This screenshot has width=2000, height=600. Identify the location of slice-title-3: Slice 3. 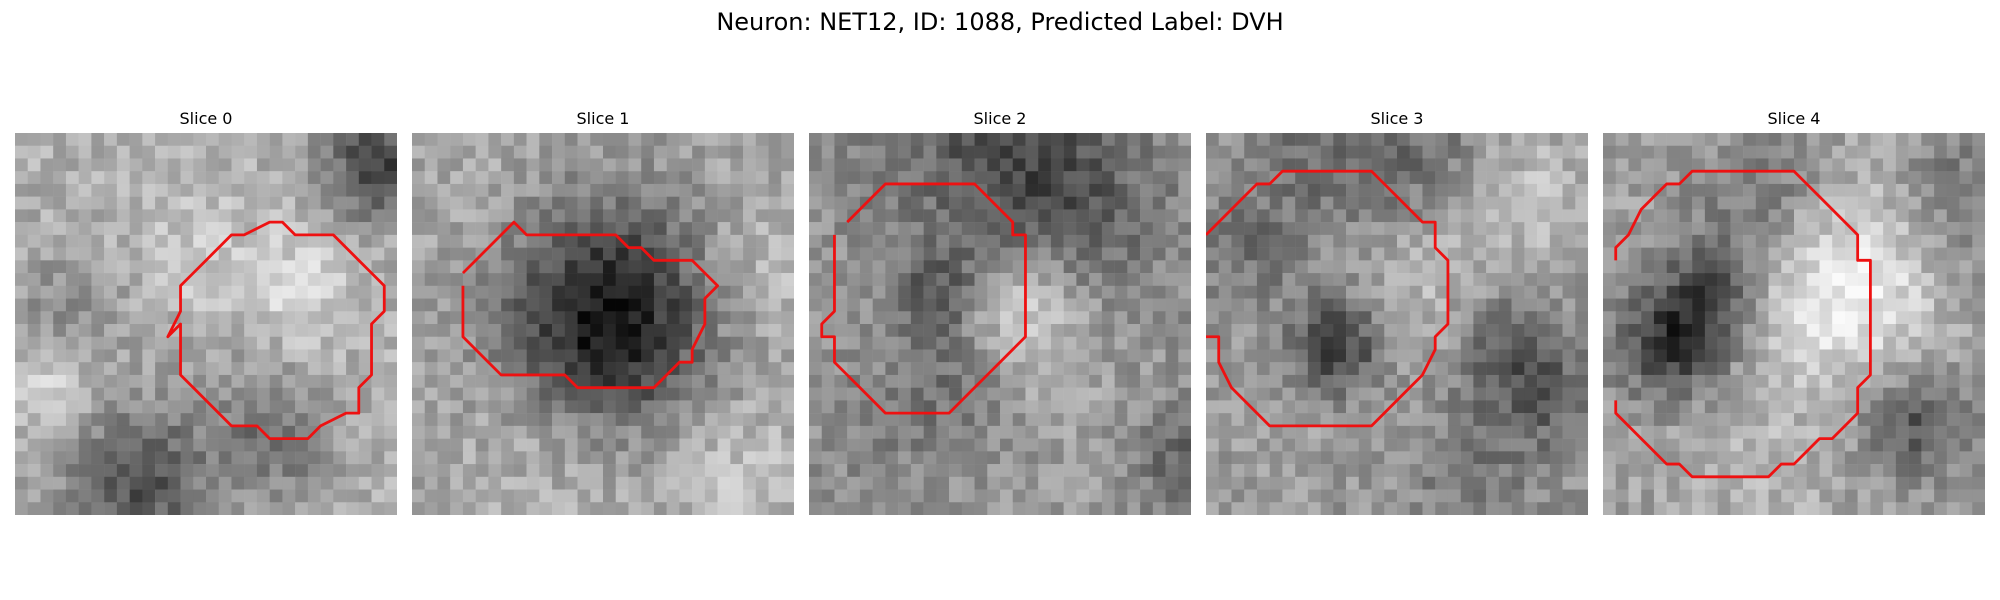
(1397, 118).